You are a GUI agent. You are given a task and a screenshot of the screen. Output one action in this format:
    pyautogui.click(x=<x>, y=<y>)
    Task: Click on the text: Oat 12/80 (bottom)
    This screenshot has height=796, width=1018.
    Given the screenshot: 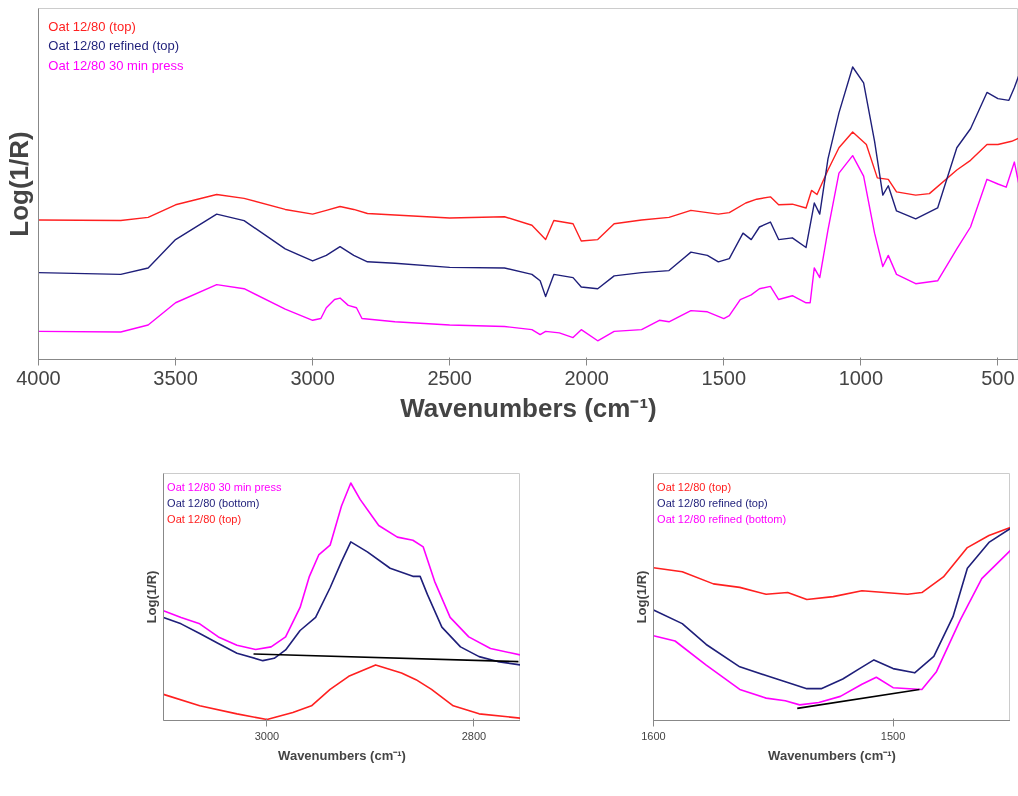 What is the action you would take?
    pyautogui.click(x=213, y=502)
    